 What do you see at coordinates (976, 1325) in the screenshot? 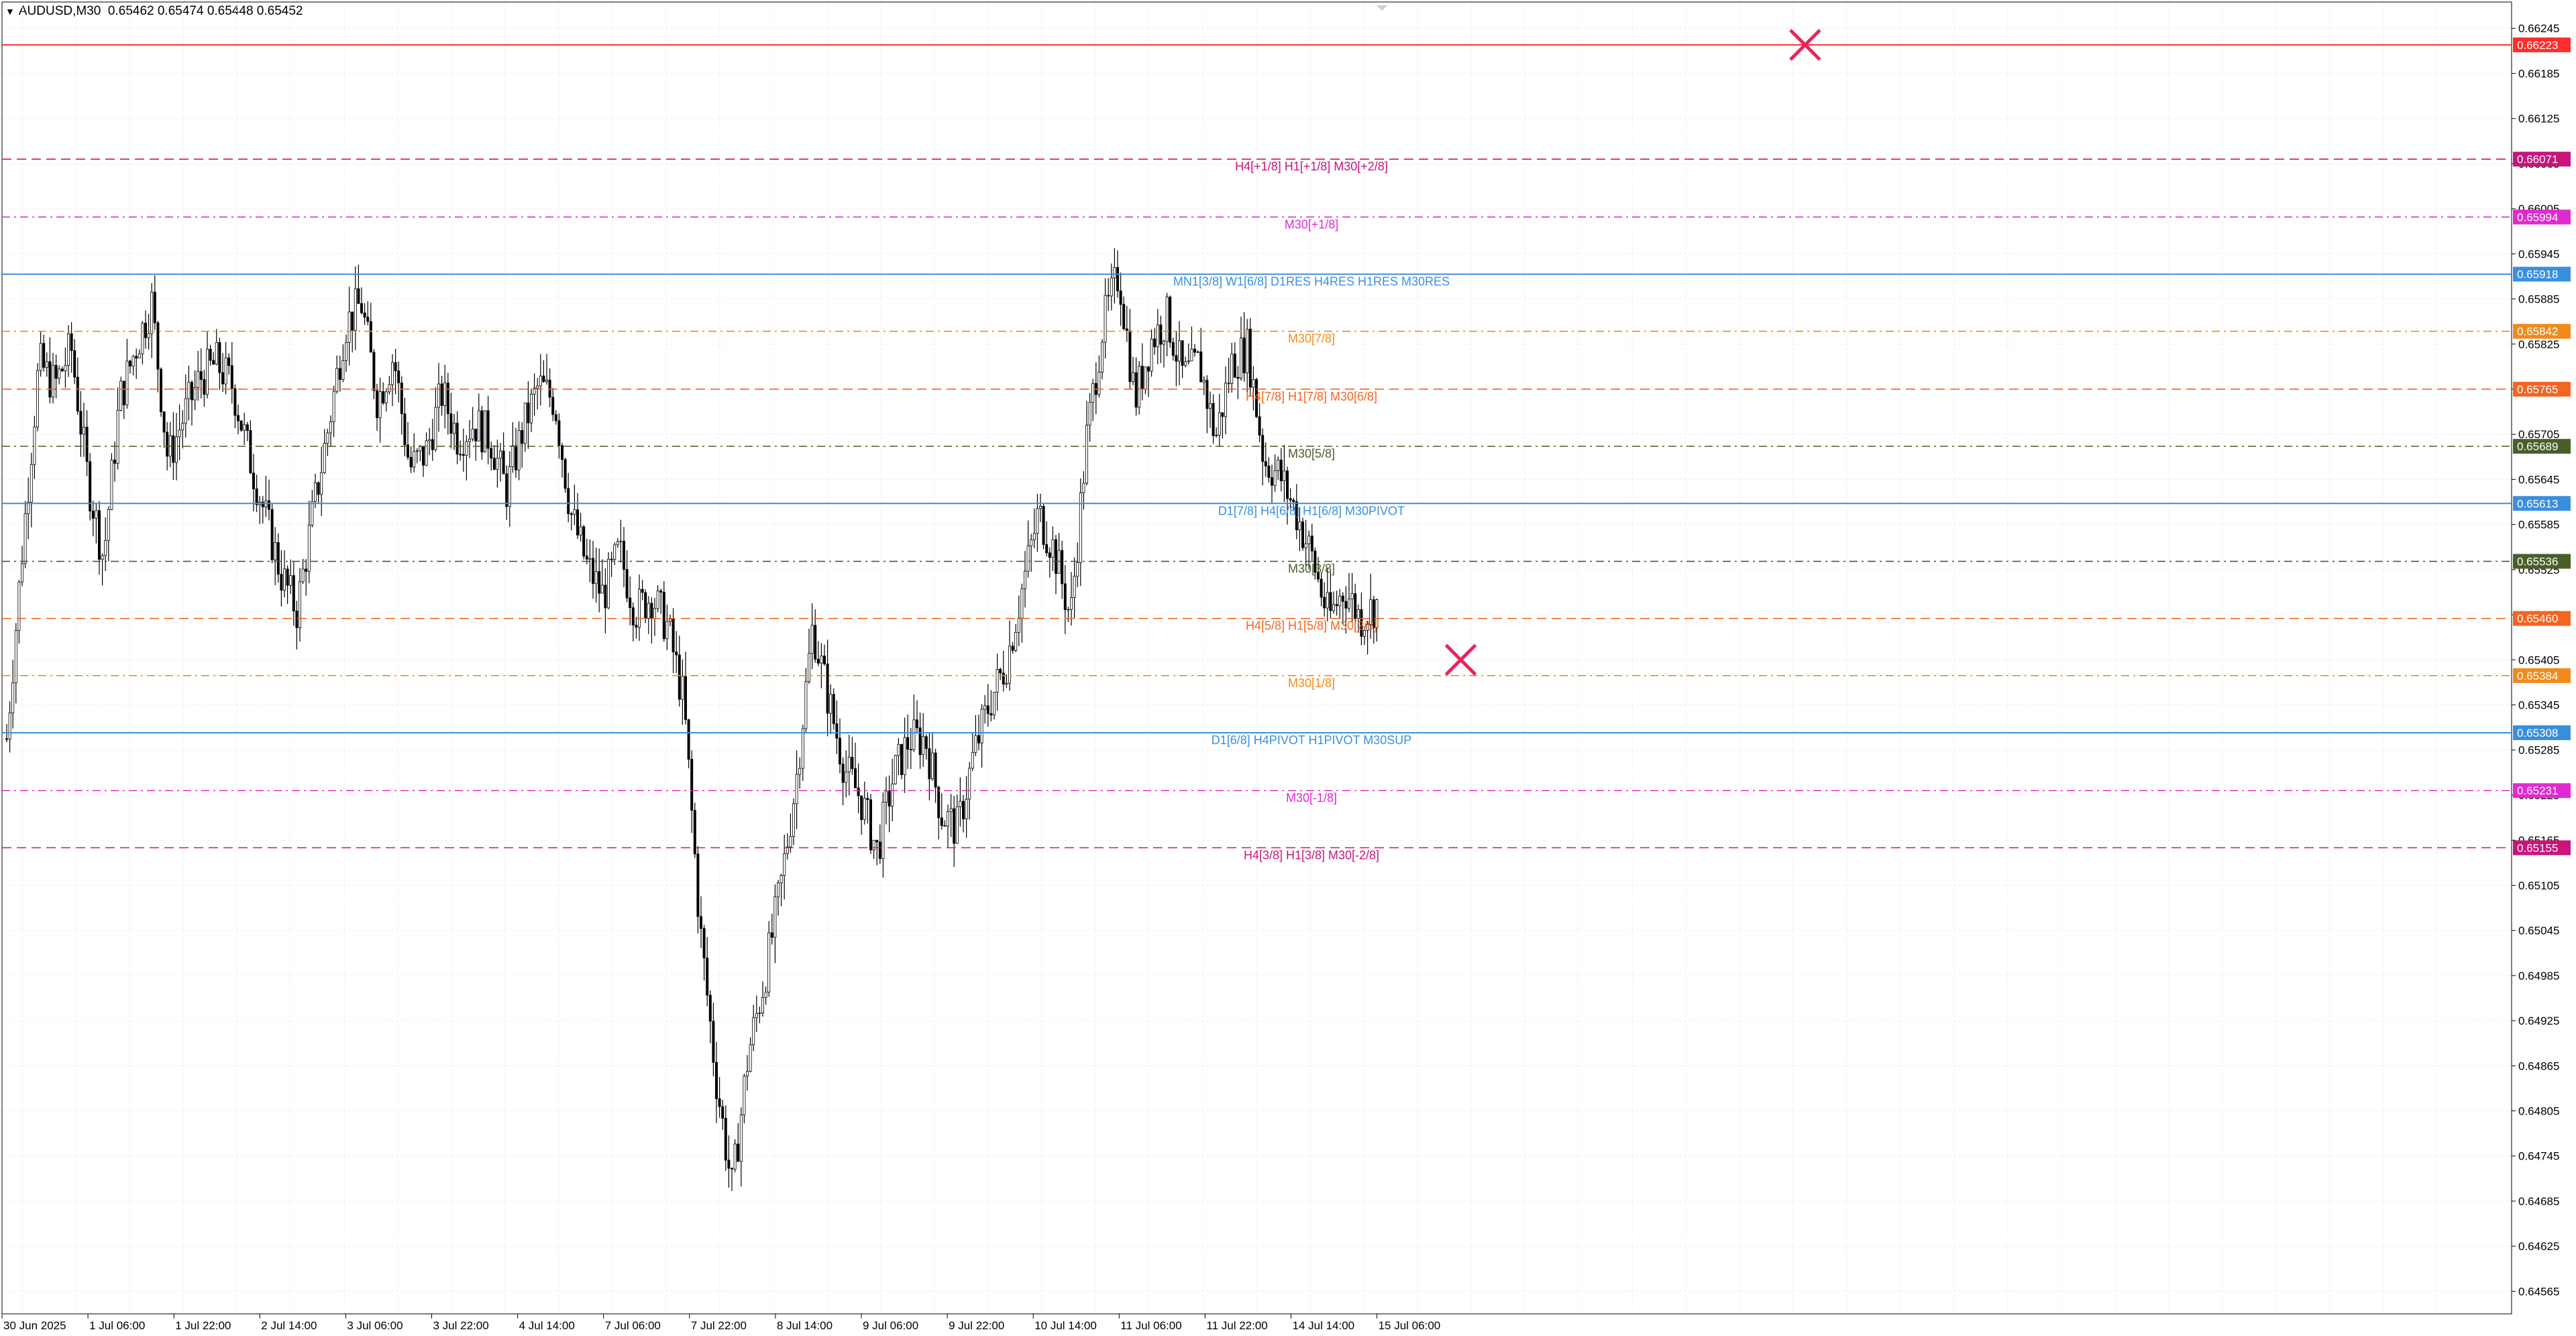
I see `x-tick-label: 9 Jul 22:00` at bounding box center [976, 1325].